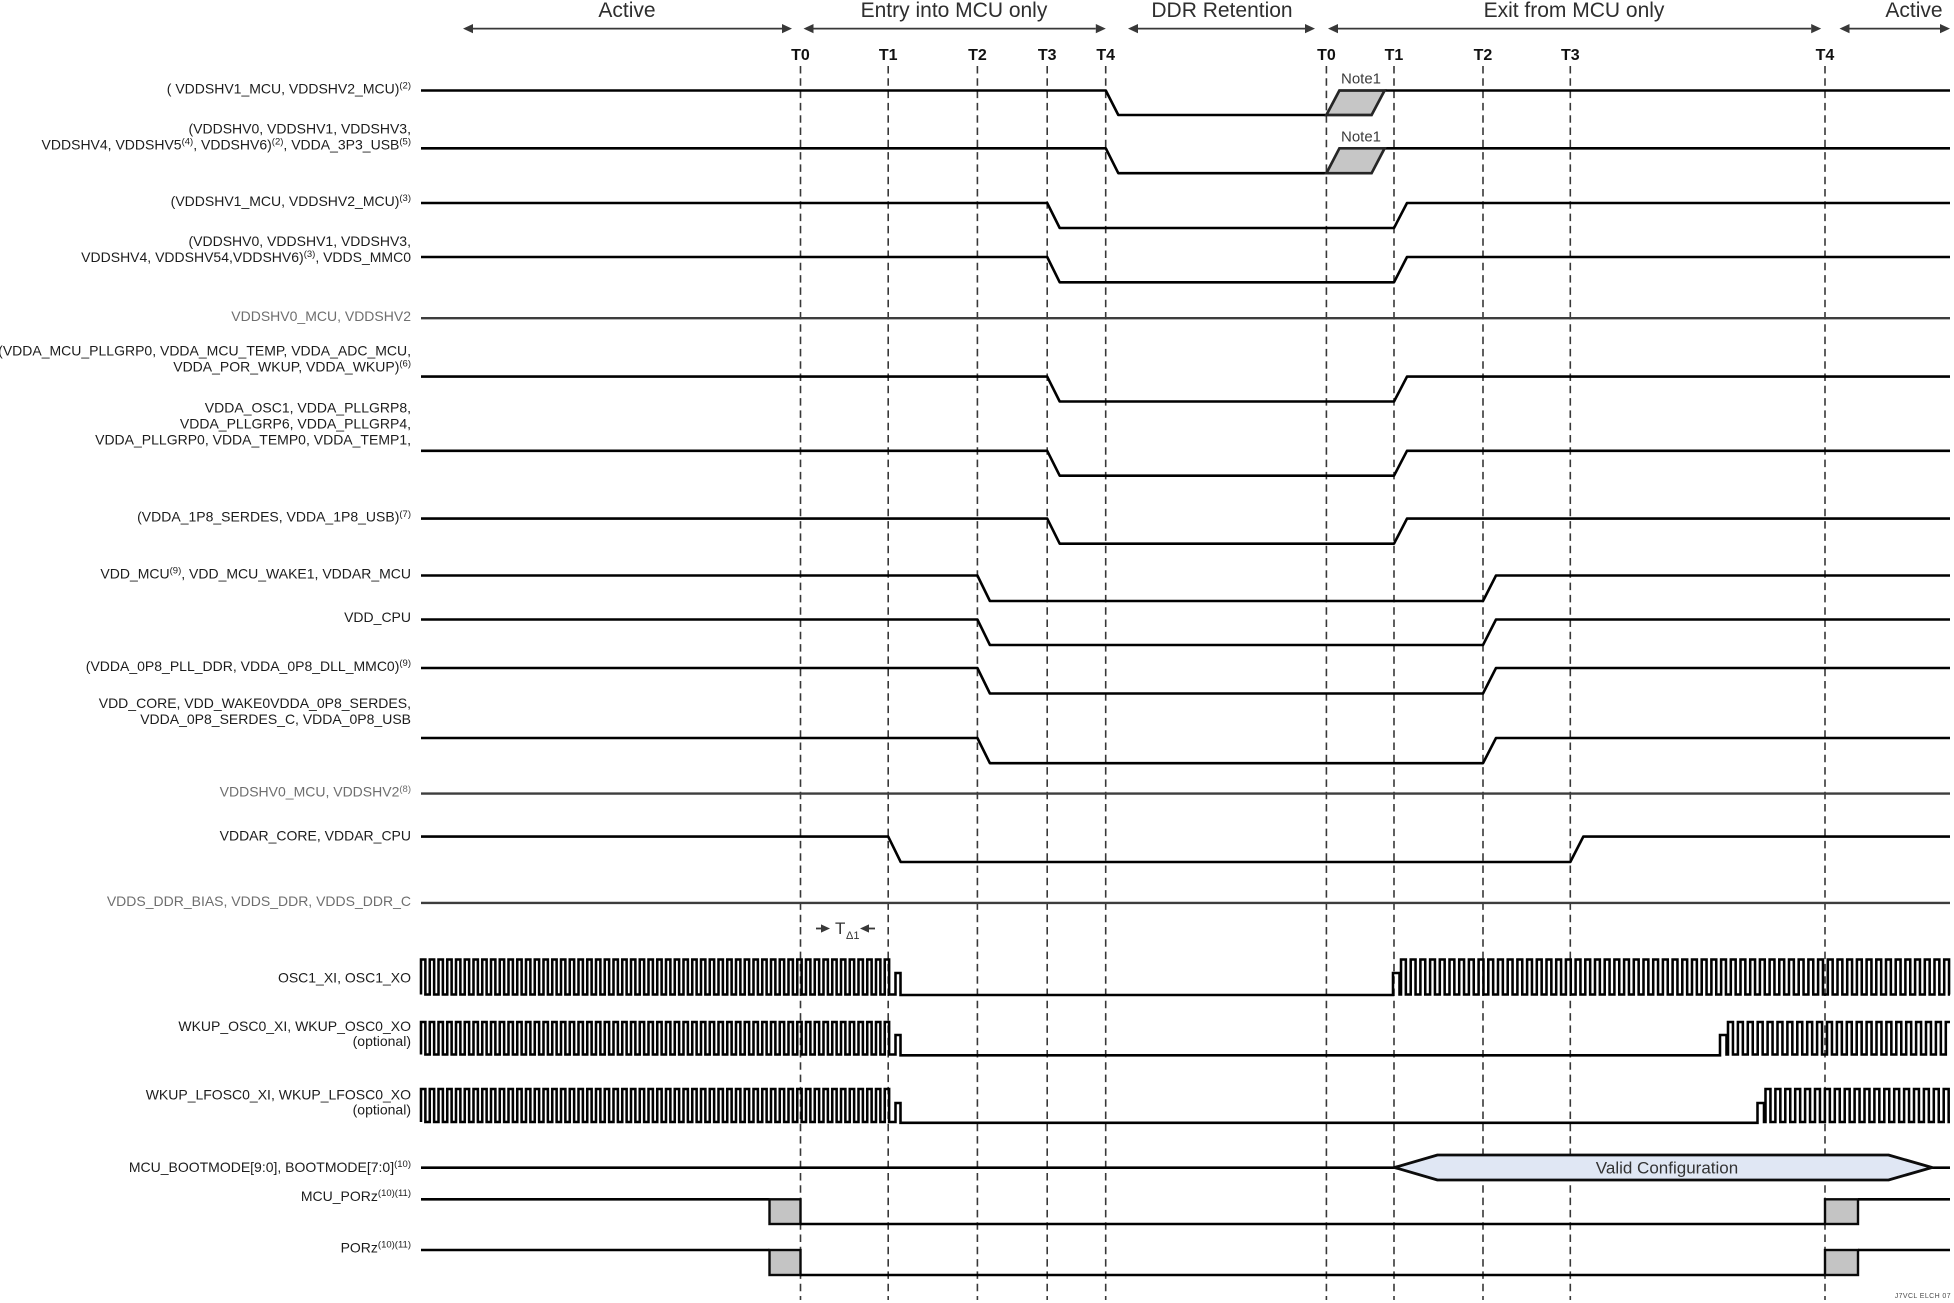 This screenshot has width=1954, height=1303. I want to click on svg-text:VDDS_DDR_BIAS, VDDS_DDR, VDDS_: VDDS_DDR_BIAS, VDDS_DDR, VDDS_DDR_C, so click(259, 901).